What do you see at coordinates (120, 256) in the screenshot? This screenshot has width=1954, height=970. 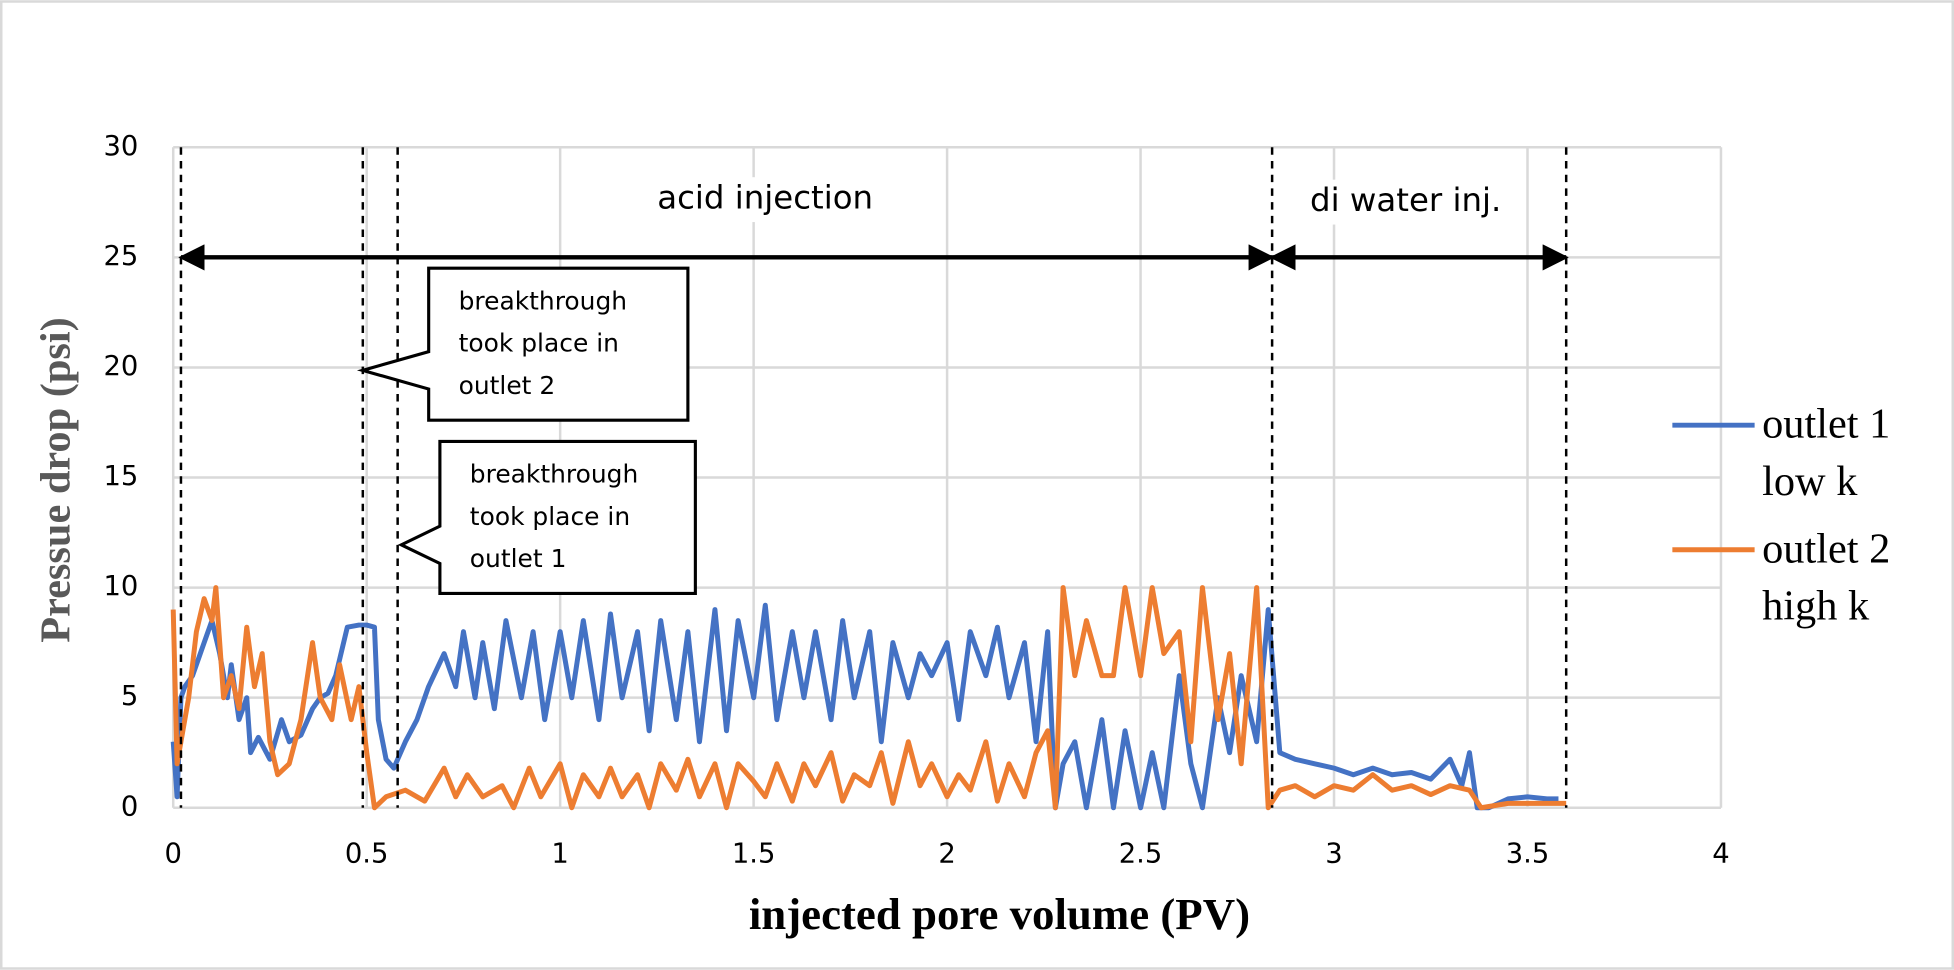 I see `y-tick-label: 25` at bounding box center [120, 256].